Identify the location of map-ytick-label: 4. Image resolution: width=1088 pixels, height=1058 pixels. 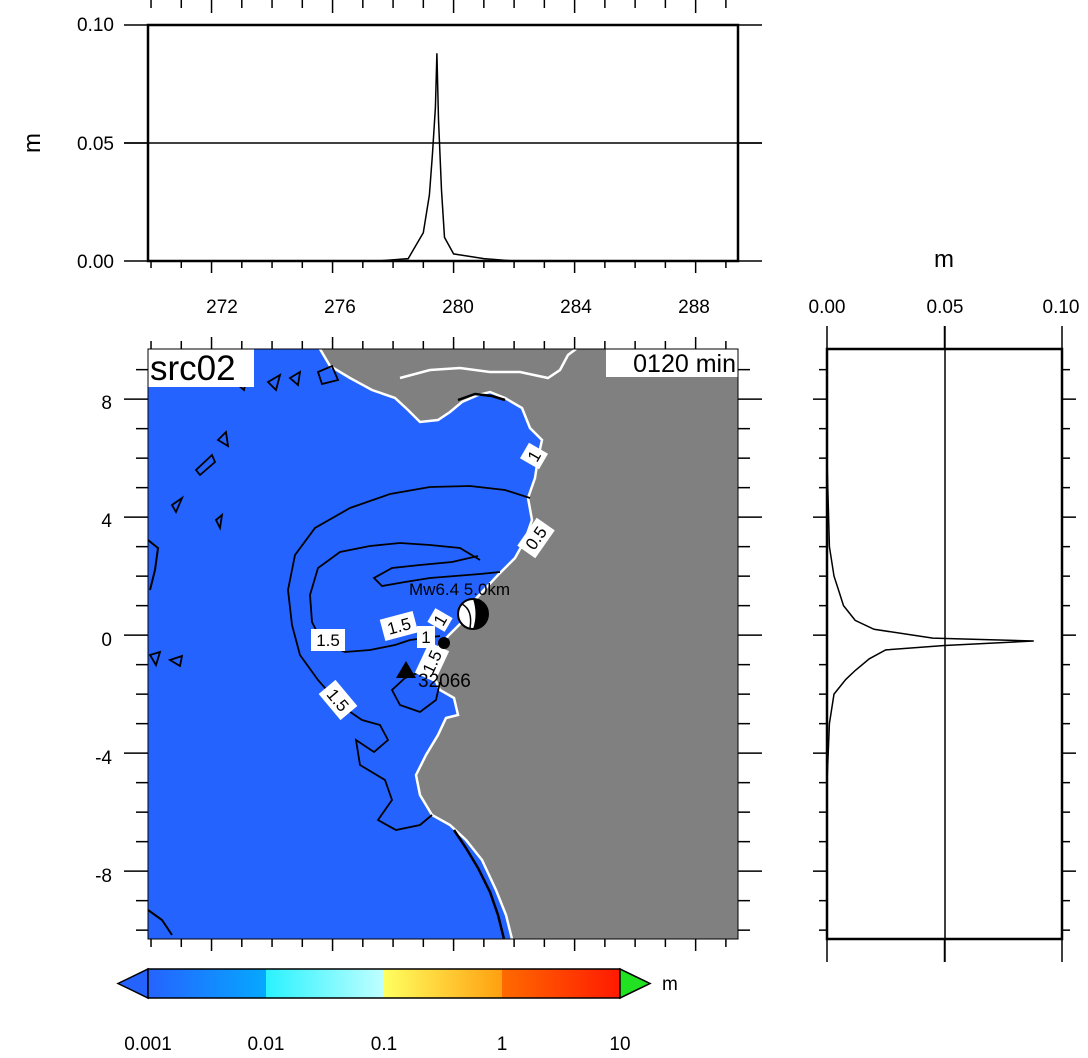
(106, 521).